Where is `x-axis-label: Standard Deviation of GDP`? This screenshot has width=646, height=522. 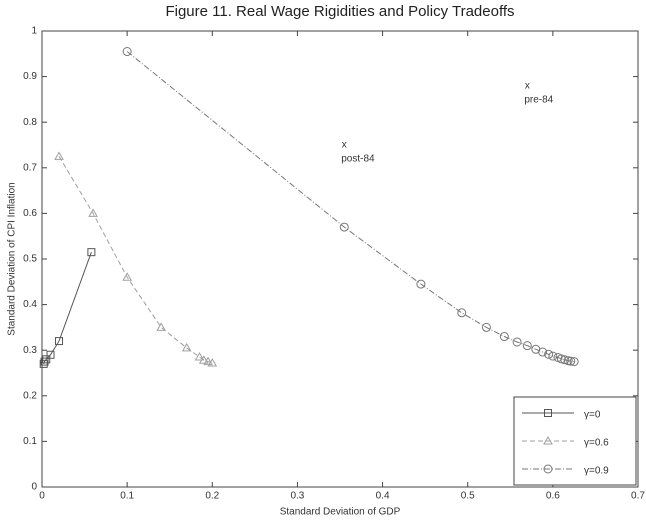
x-axis-label: Standard Deviation of GDP is located at coordinates (340, 512).